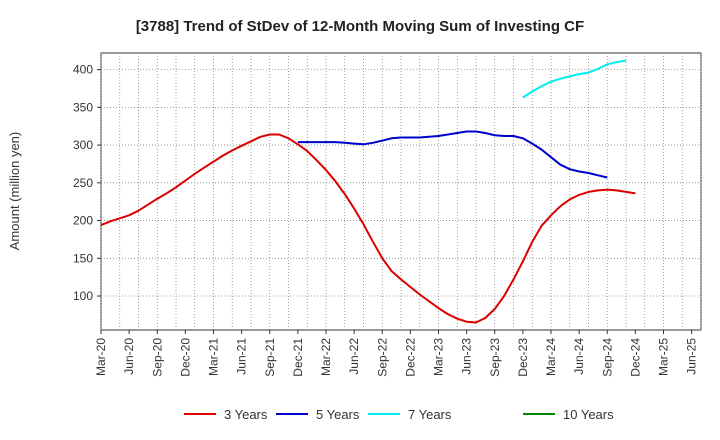  I want to click on series-line-7-years, so click(574, 79).